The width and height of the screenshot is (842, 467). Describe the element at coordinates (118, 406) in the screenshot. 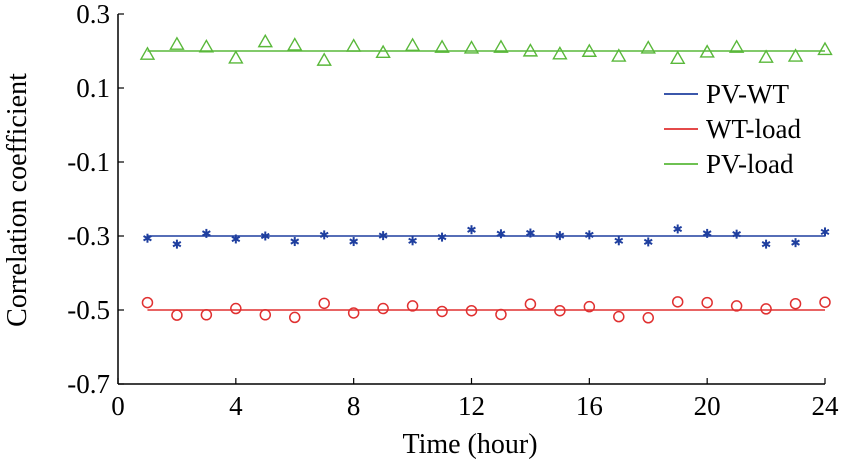

I see `x-tick-label: 0` at that location.